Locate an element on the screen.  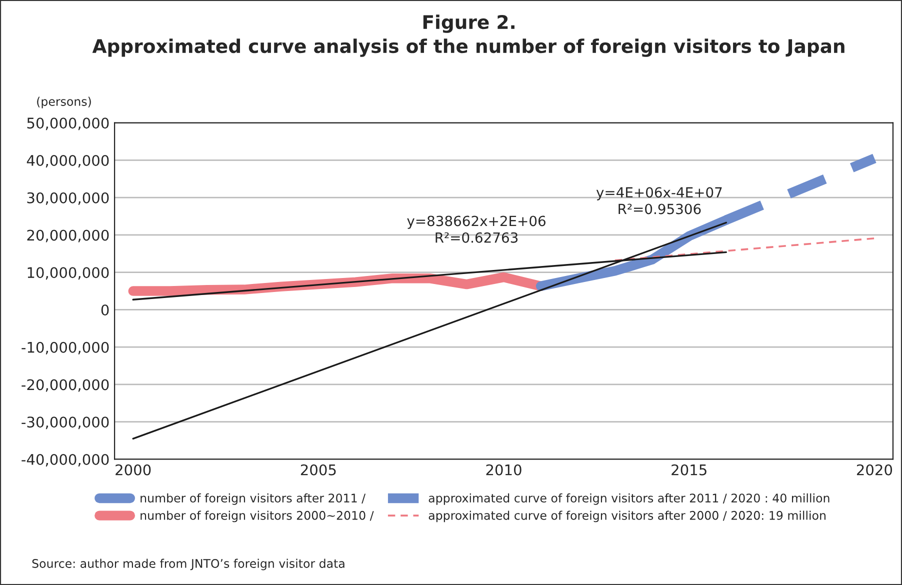
annotation: y=4E+06x-4E+07 R²=0.95306 is located at coordinates (659, 200).